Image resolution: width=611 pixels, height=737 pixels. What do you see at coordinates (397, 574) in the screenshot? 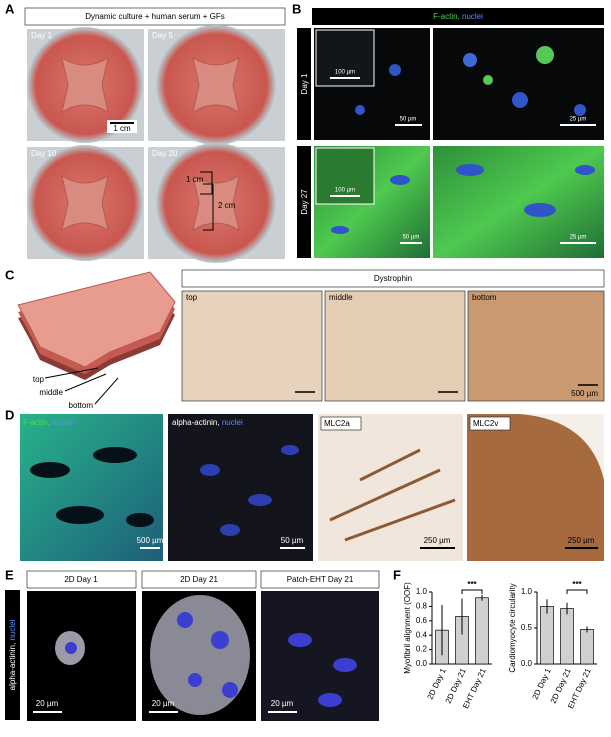
I see `panel-label: F` at bounding box center [397, 574].